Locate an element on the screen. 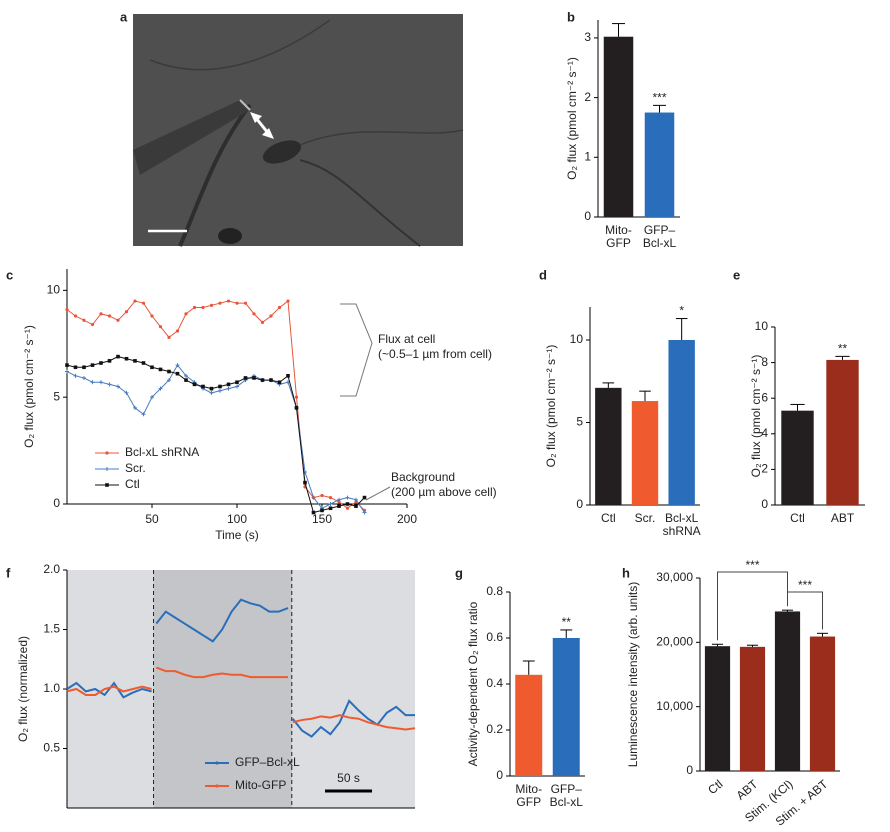 Image resolution: width=890 pixels, height=832 pixels. panel-label: f is located at coordinates (8, 572).